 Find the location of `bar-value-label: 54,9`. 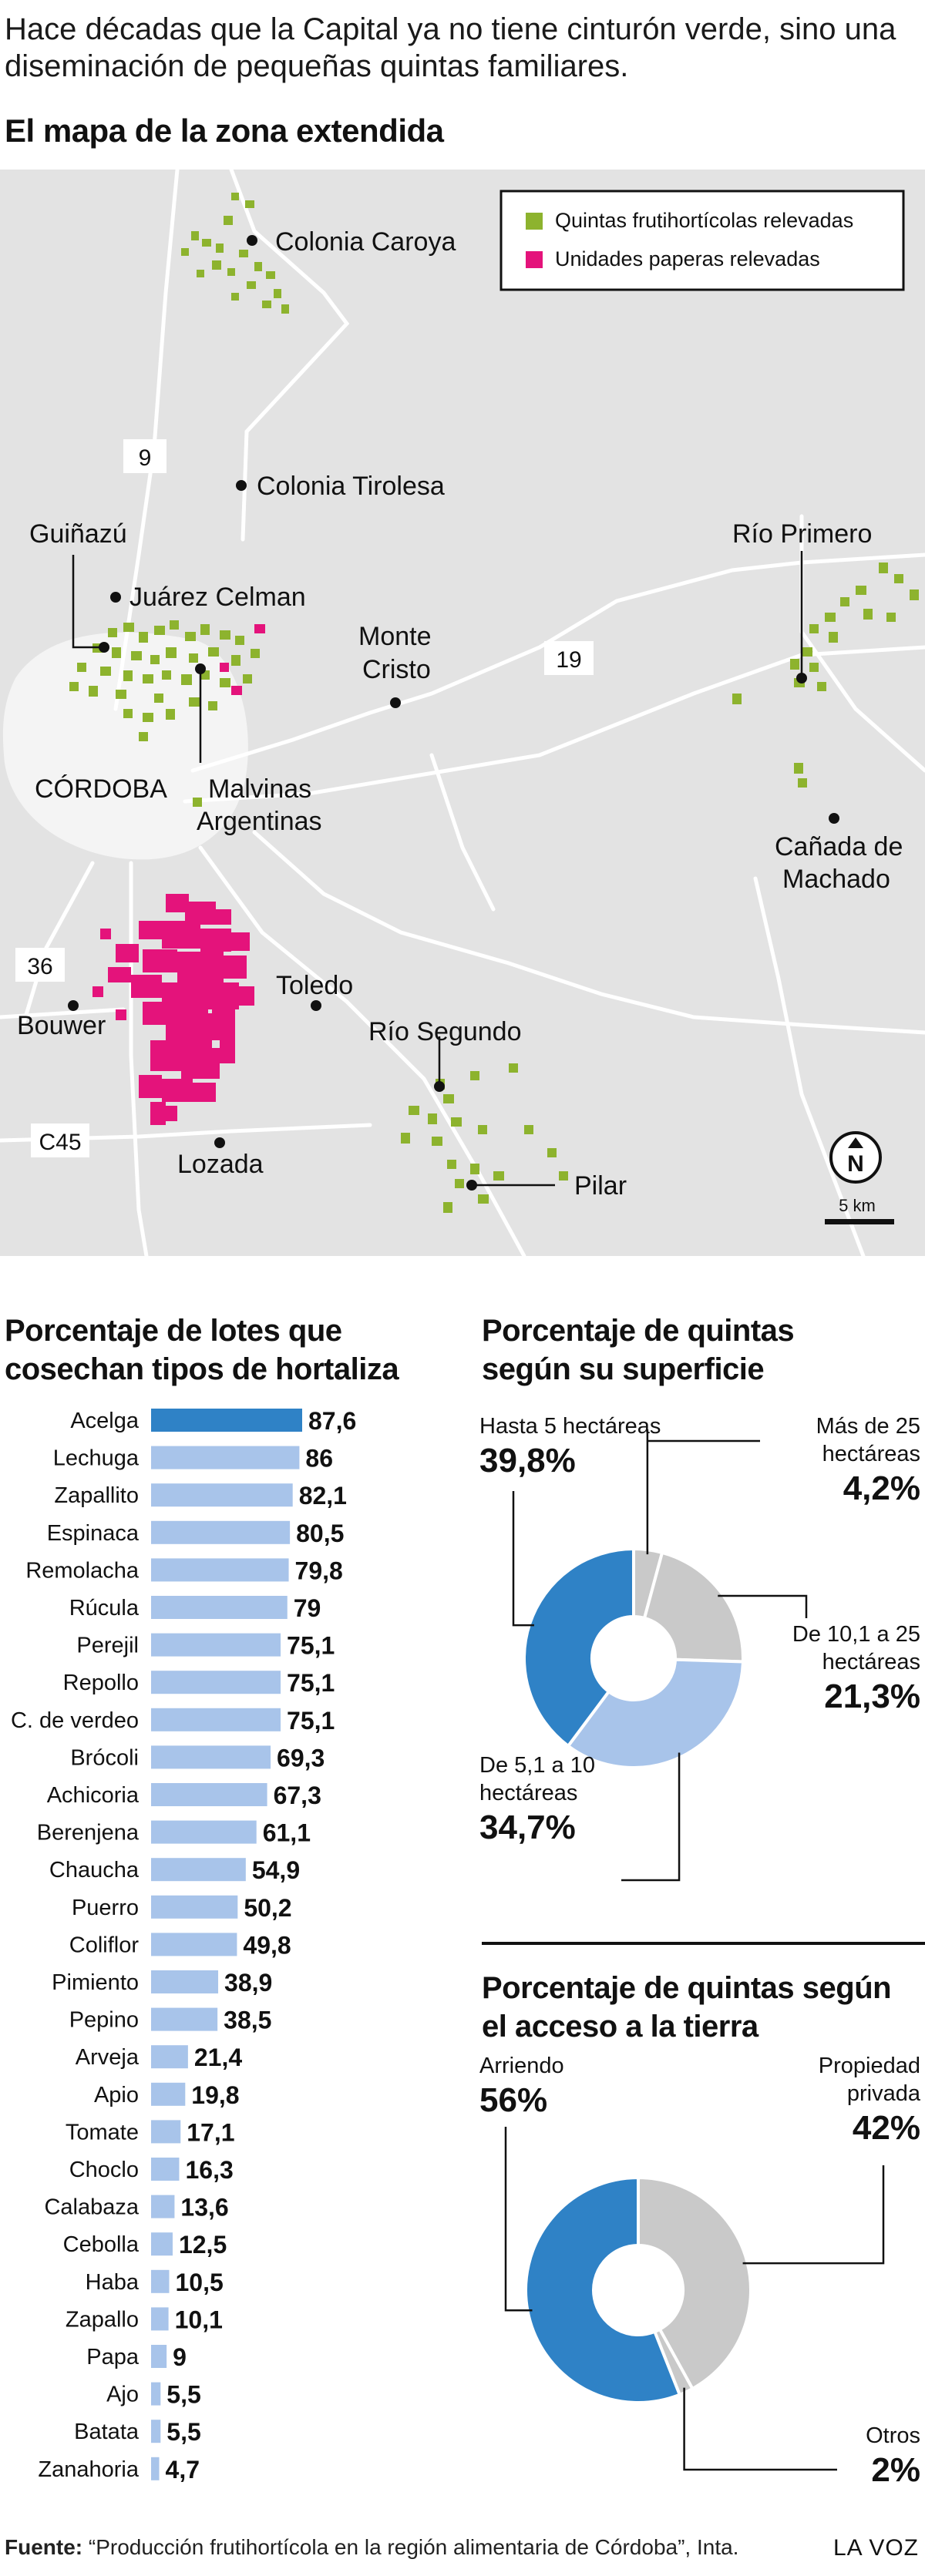

bar-value-label: 54,9 is located at coordinates (276, 1870).